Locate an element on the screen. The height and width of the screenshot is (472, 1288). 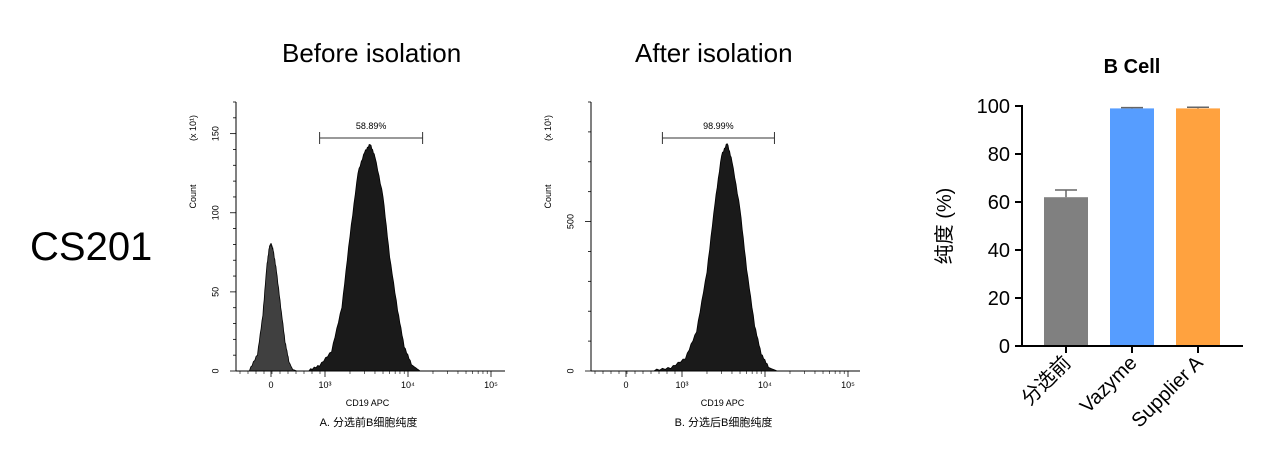
hist-b-x-tick-label: 10³ is located at coordinates (681, 385).